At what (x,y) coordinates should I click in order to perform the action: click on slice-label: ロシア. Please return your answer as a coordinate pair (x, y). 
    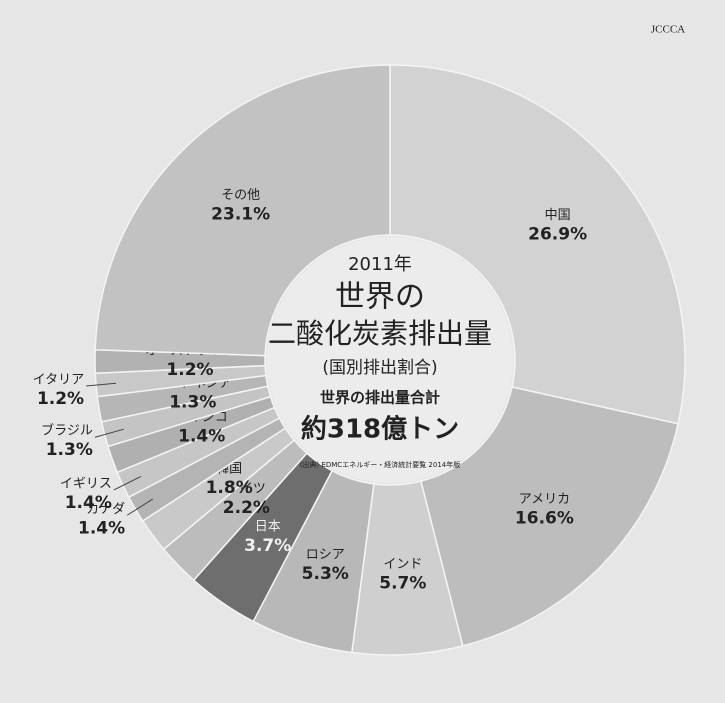
    Looking at the image, I should click on (325, 555).